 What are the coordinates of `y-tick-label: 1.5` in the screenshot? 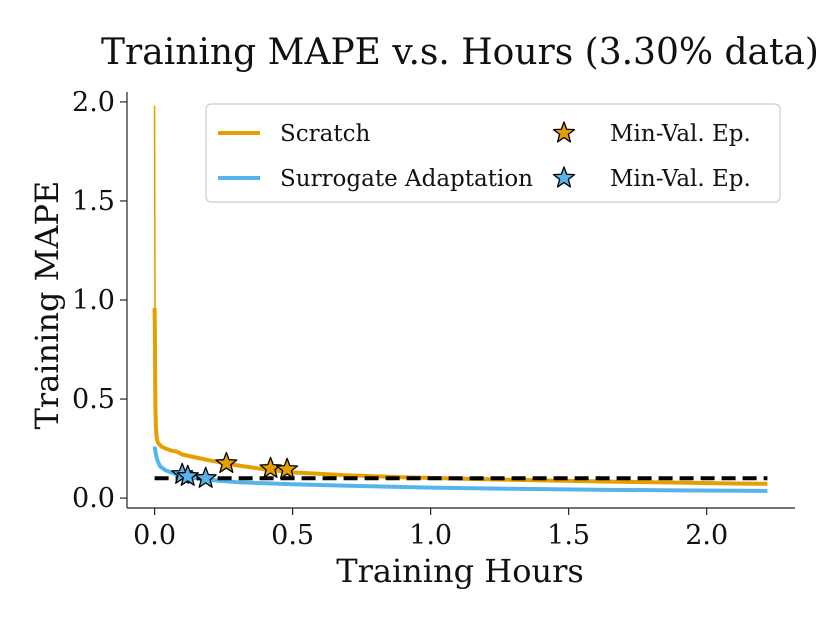 It's located at (93, 201).